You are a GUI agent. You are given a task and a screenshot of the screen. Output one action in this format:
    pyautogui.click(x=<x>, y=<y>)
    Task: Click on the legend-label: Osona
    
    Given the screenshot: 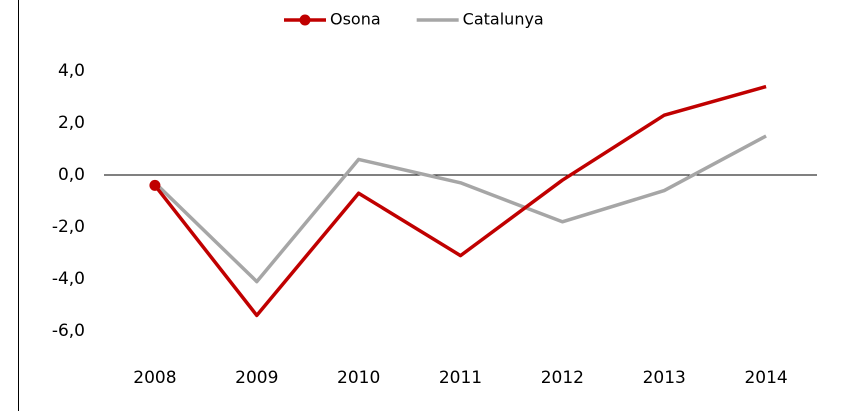 What is the action you would take?
    pyautogui.click(x=355, y=19)
    